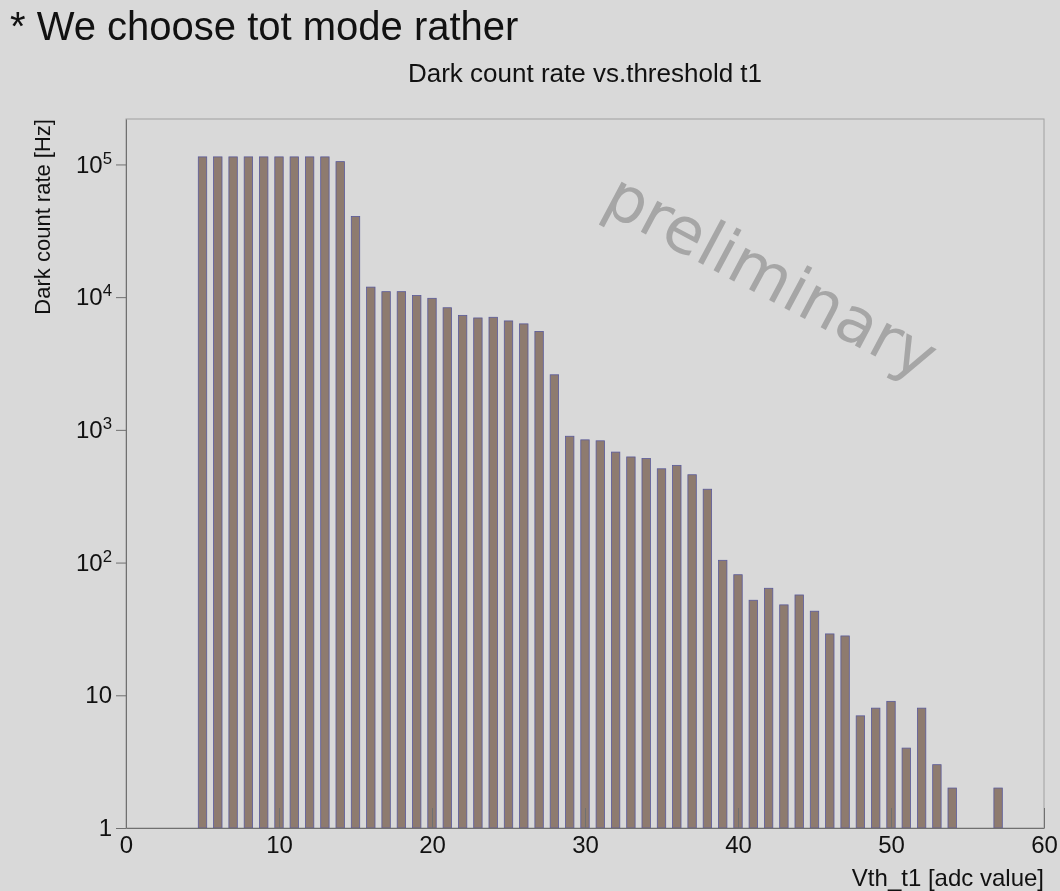  I want to click on text: * We choose tot mode rather, so click(264, 26).